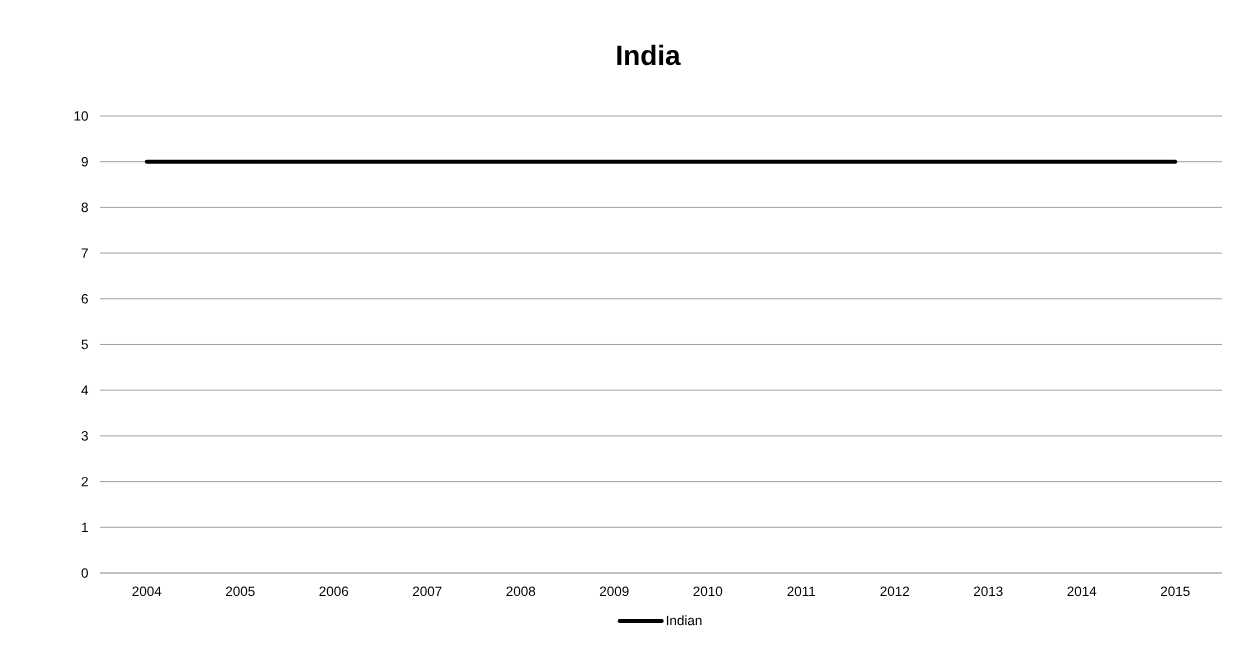  Describe the element at coordinates (84, 573) in the screenshot. I see `y-tick-label: 0` at that location.